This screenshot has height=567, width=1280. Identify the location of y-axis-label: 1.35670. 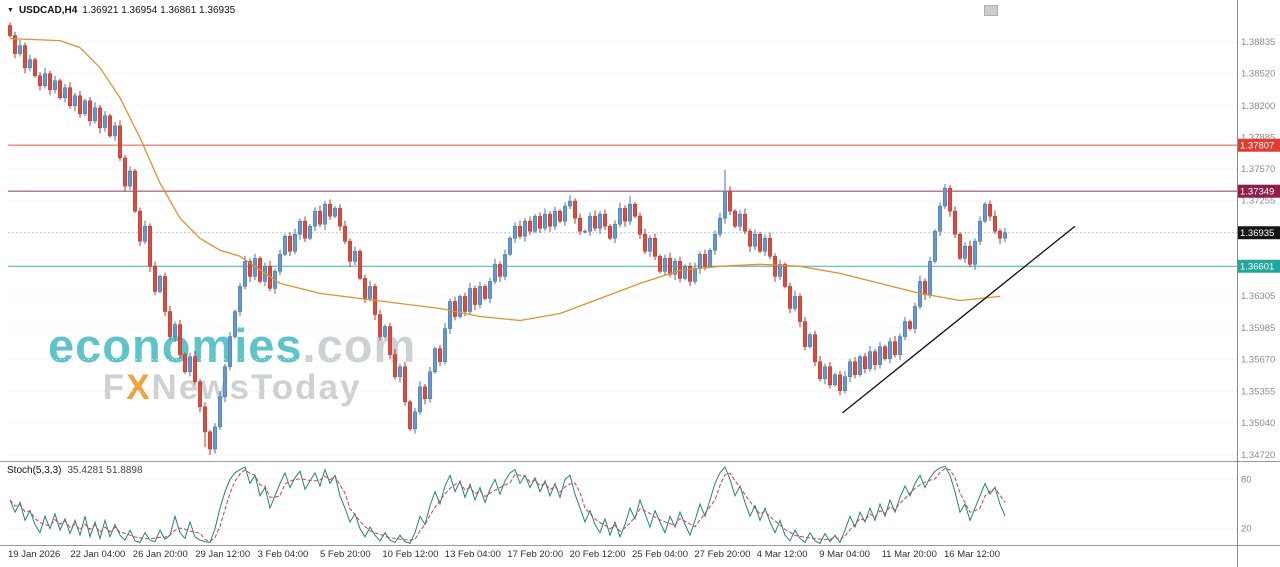
(1258, 360).